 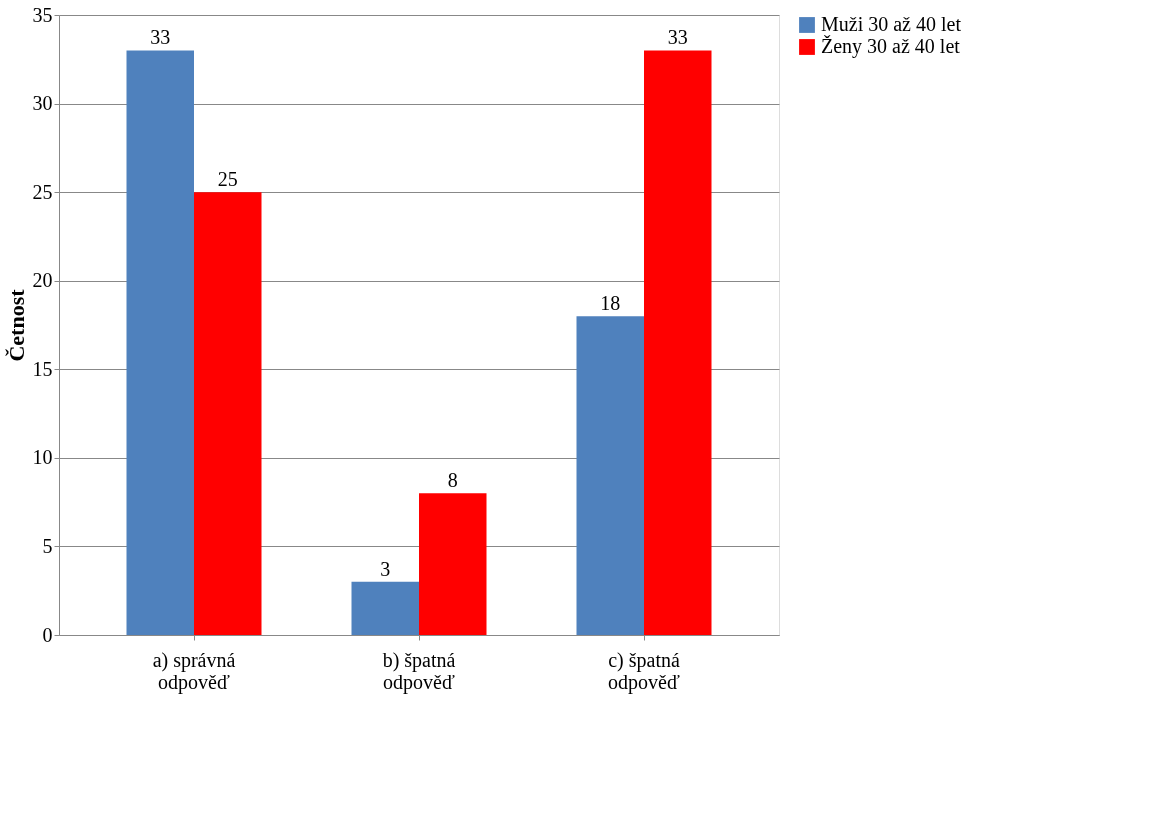 What do you see at coordinates (16, 325) in the screenshot?
I see `y-axis-title: Četnost` at bounding box center [16, 325].